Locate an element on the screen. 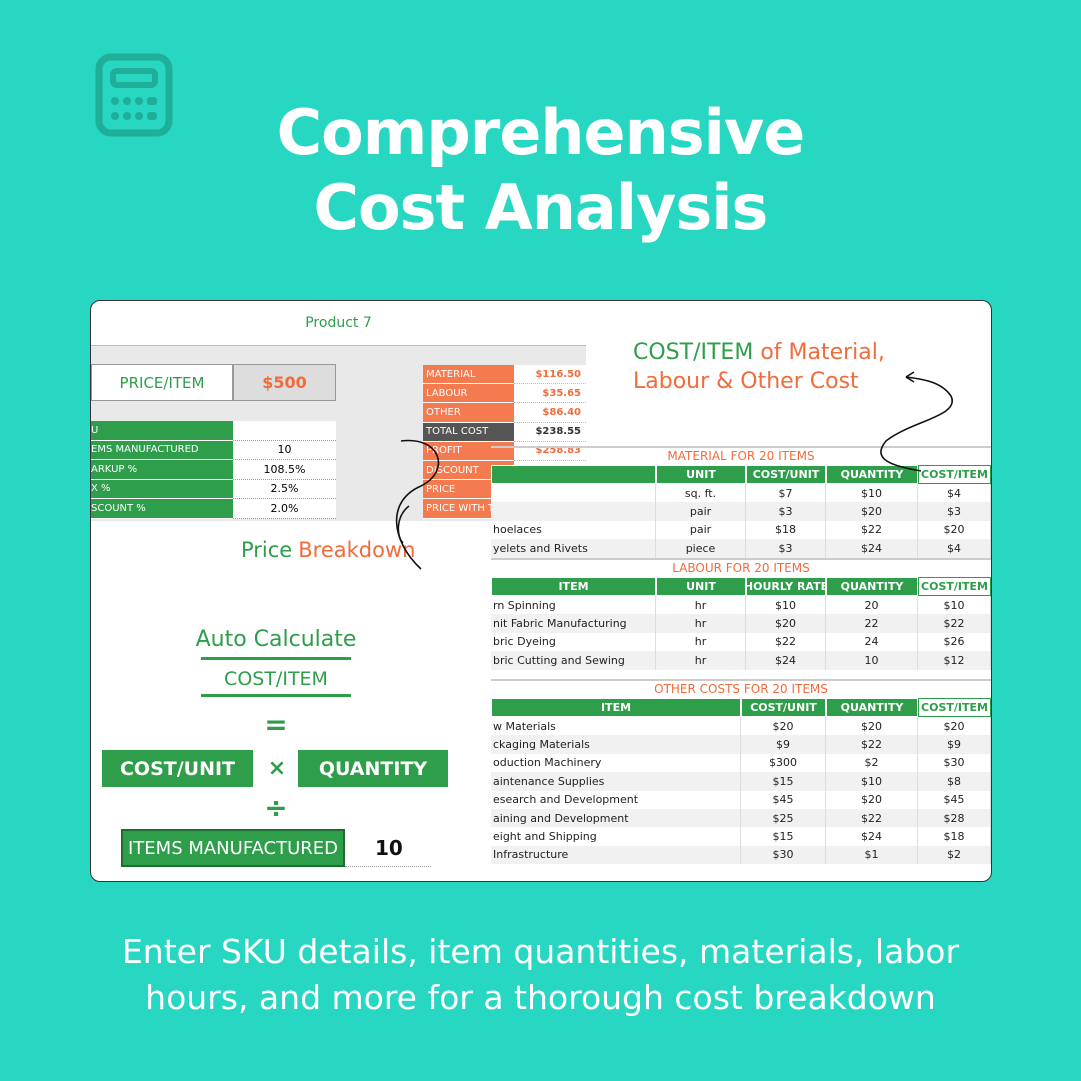 The width and height of the screenshot is (1081, 1081). table-cell: $9 is located at coordinates (783, 744).